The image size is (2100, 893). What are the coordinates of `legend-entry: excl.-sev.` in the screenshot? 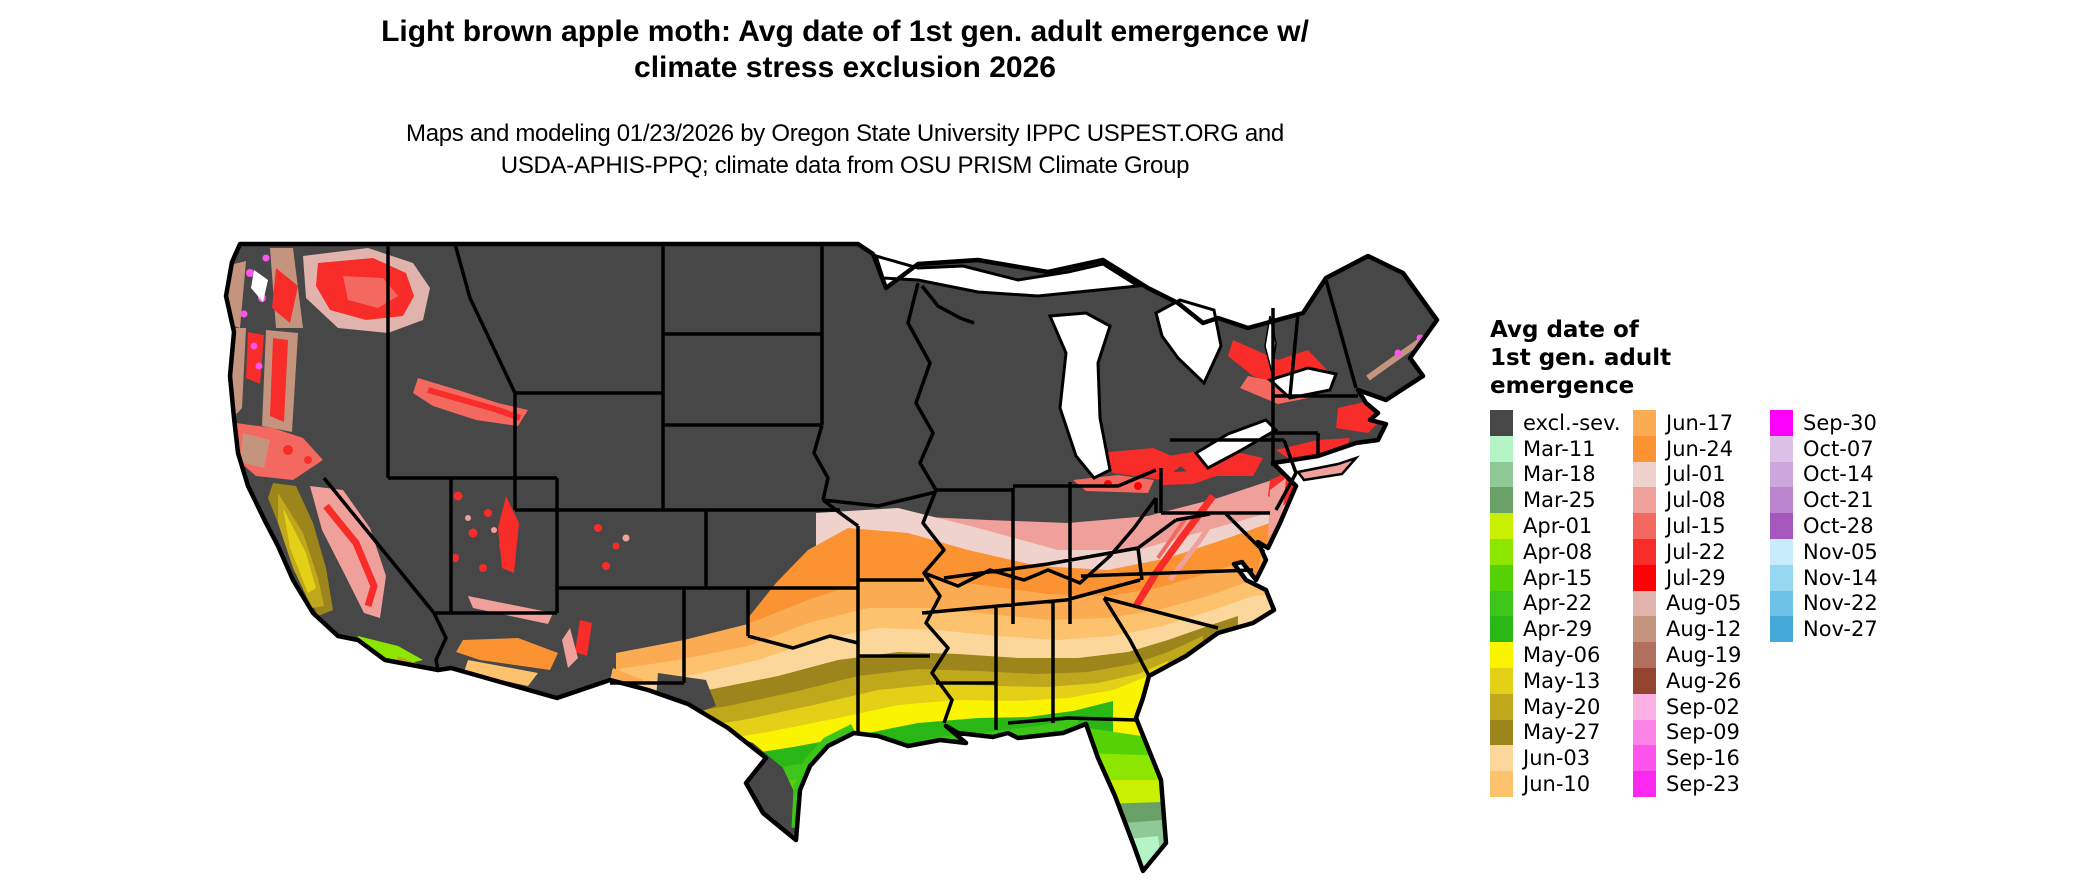 It's located at (1555, 423).